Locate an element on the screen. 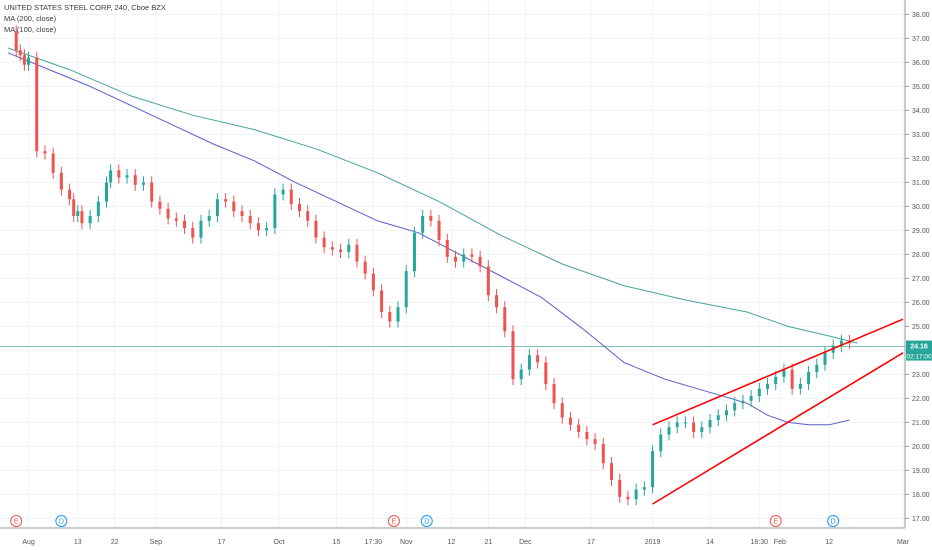  y-tick-label: 29.00 is located at coordinates (921, 231).